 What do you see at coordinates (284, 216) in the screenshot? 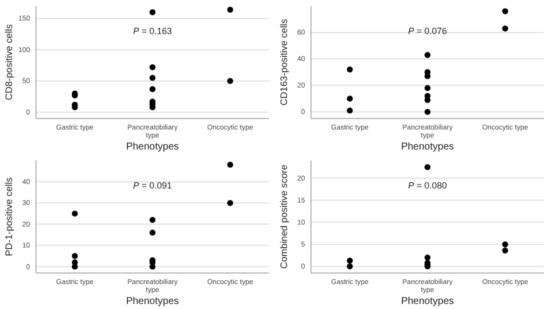
I see `y-axis-title: Combined positive score` at bounding box center [284, 216].